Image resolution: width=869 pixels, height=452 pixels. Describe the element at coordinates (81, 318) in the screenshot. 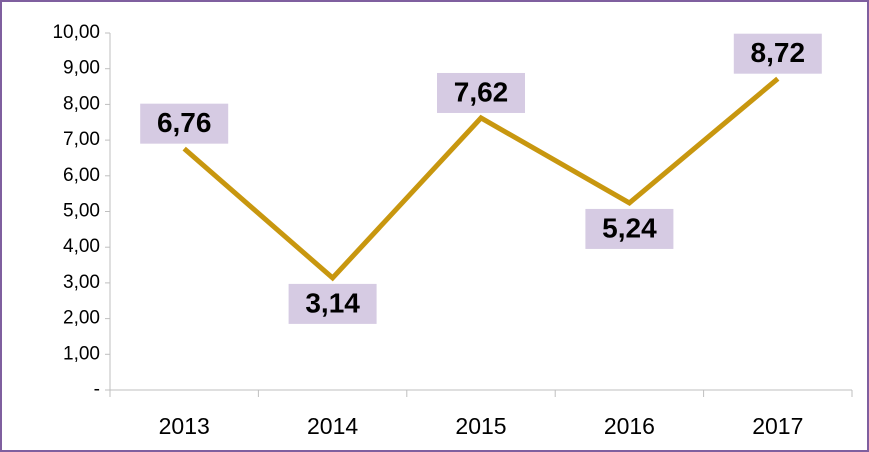

I see `y-tick-label: 2,00` at that location.